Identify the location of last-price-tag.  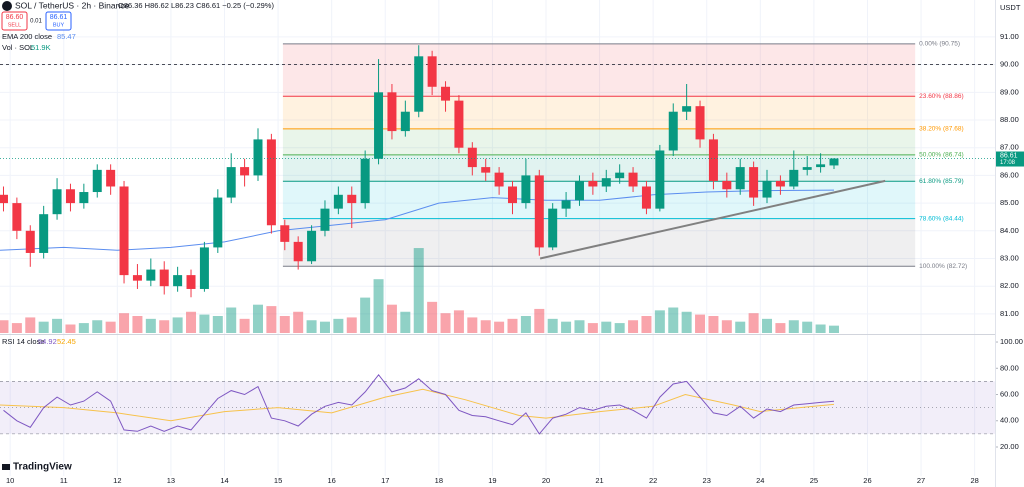
(1010, 159).